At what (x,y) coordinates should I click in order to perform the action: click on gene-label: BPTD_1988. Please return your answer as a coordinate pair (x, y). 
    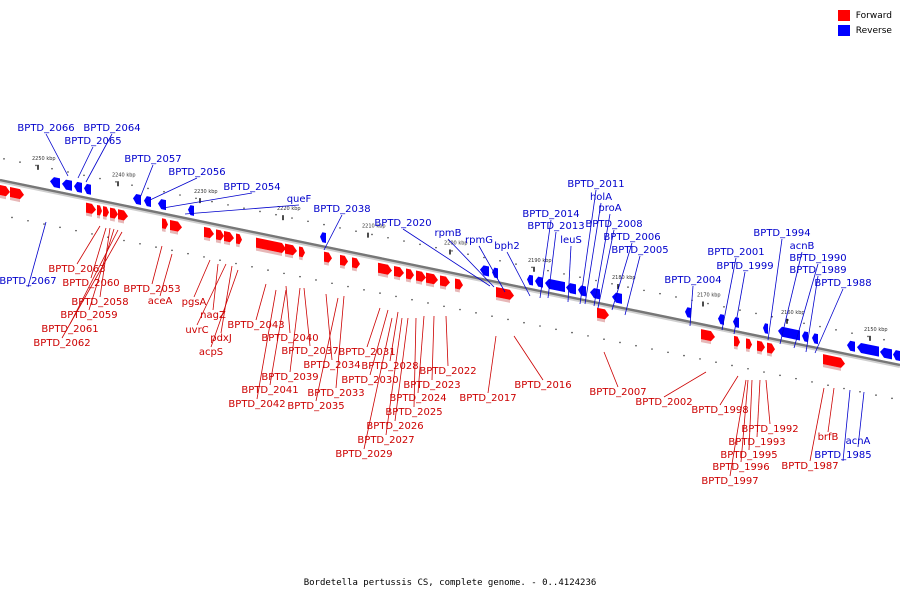
    Looking at the image, I should click on (842, 283).